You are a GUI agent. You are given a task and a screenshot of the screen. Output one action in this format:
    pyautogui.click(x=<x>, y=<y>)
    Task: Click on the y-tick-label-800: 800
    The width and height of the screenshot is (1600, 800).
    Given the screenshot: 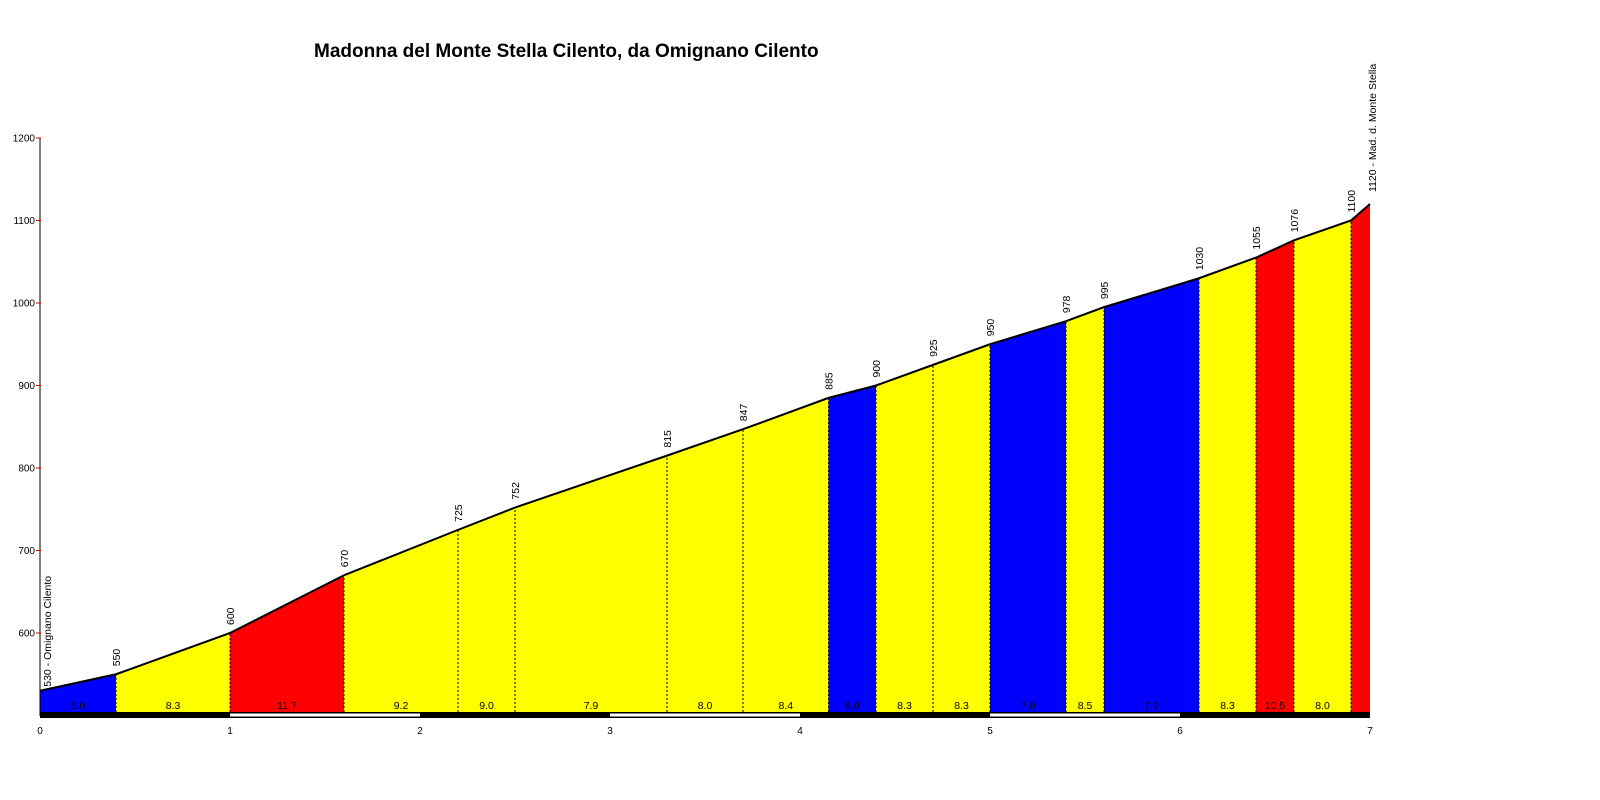 What is the action you would take?
    pyautogui.click(x=26, y=469)
    